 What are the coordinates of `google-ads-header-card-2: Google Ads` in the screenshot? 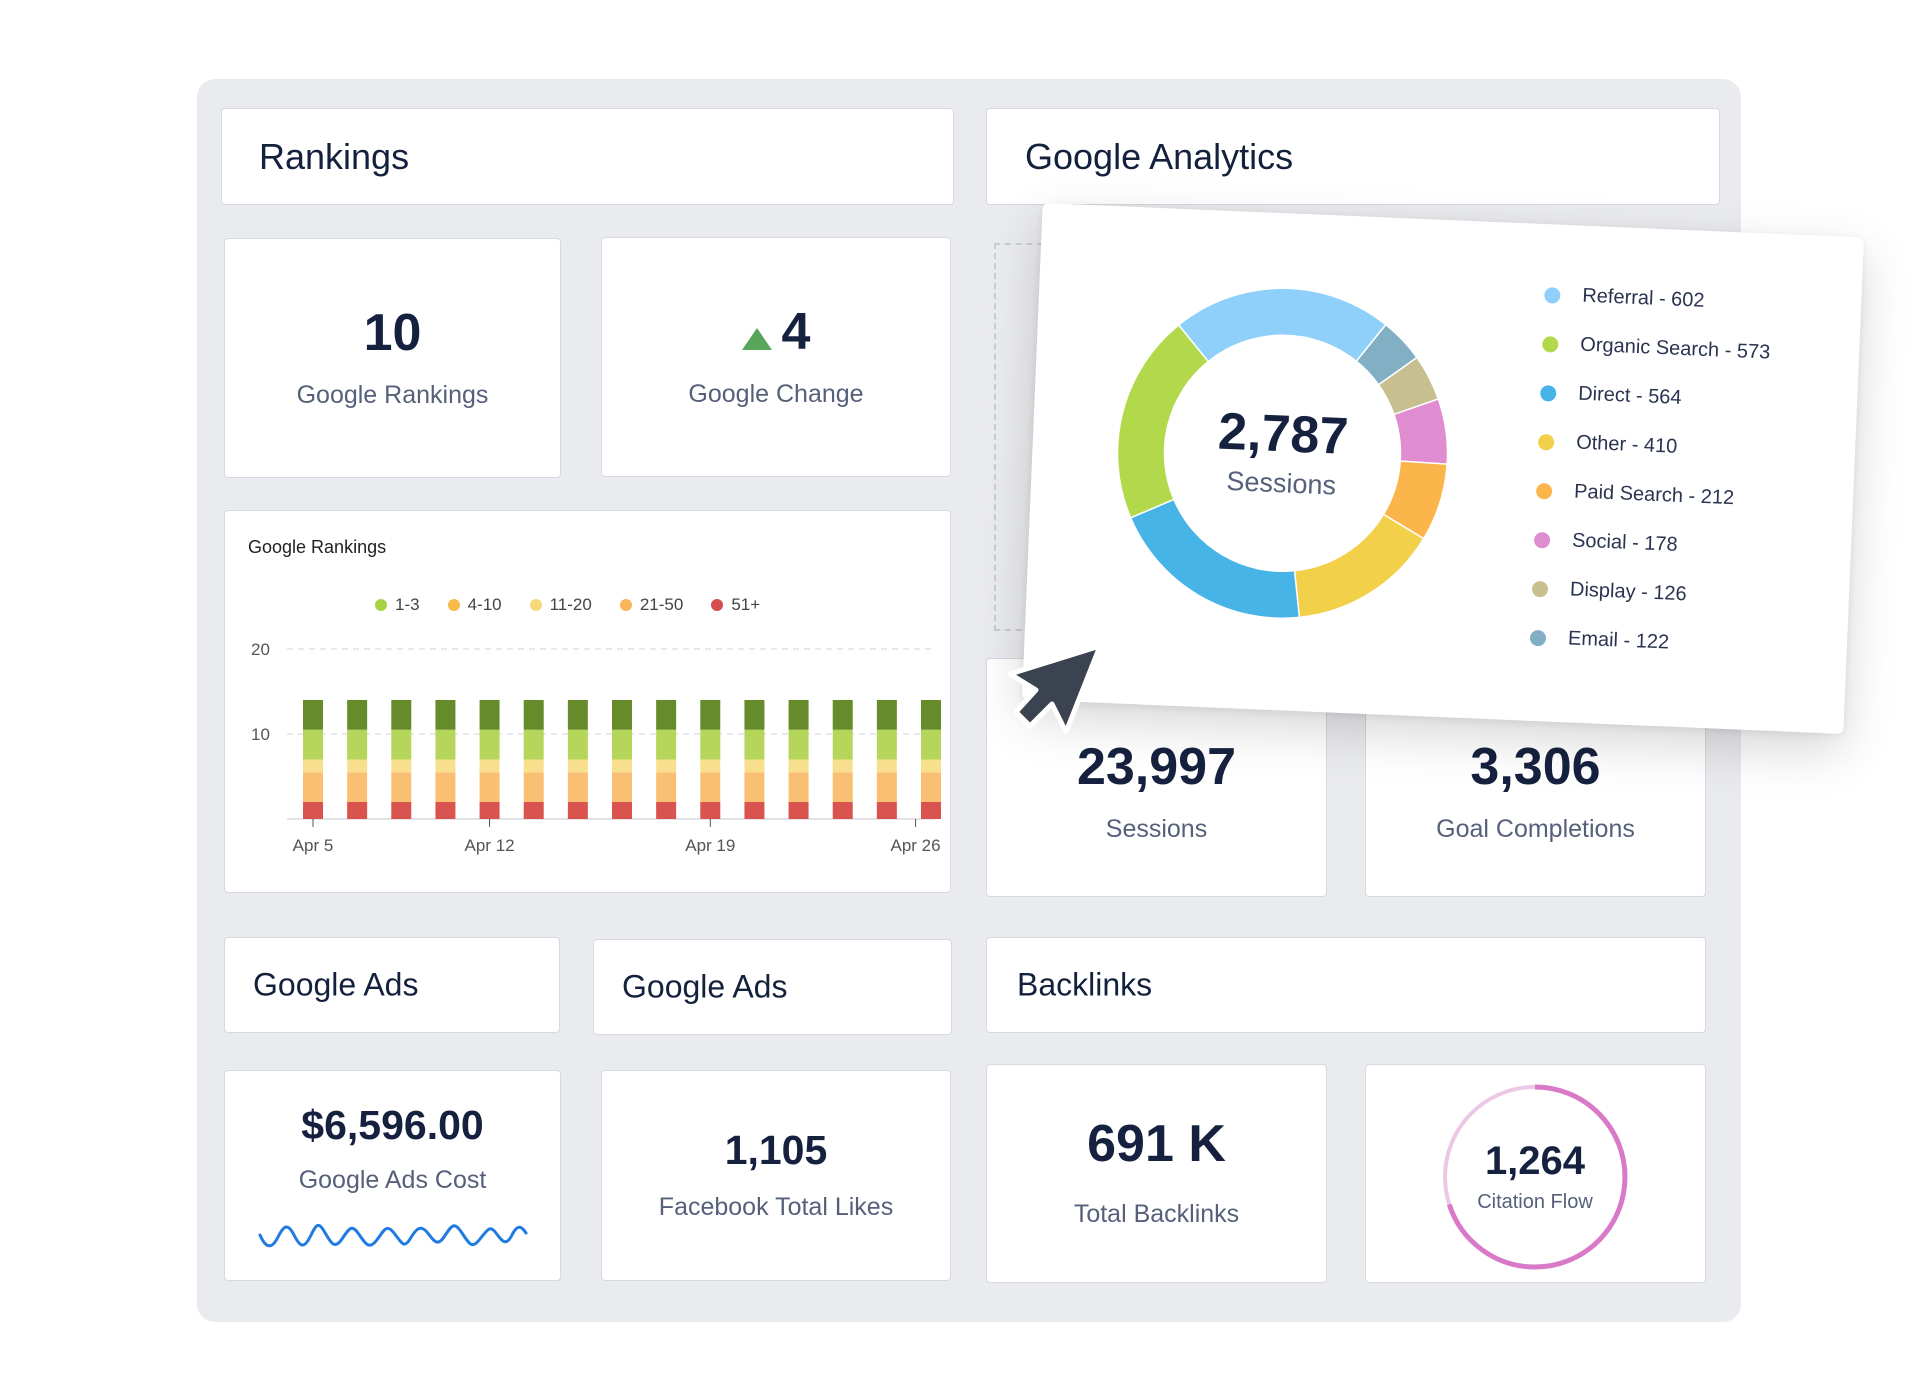 It's located at (772, 987).